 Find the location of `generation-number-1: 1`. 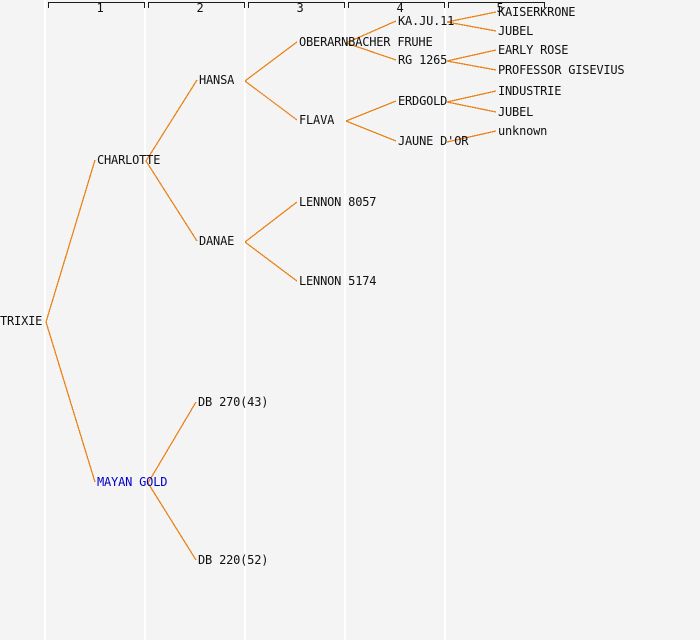

generation-number-1: 1 is located at coordinates (100, 8).